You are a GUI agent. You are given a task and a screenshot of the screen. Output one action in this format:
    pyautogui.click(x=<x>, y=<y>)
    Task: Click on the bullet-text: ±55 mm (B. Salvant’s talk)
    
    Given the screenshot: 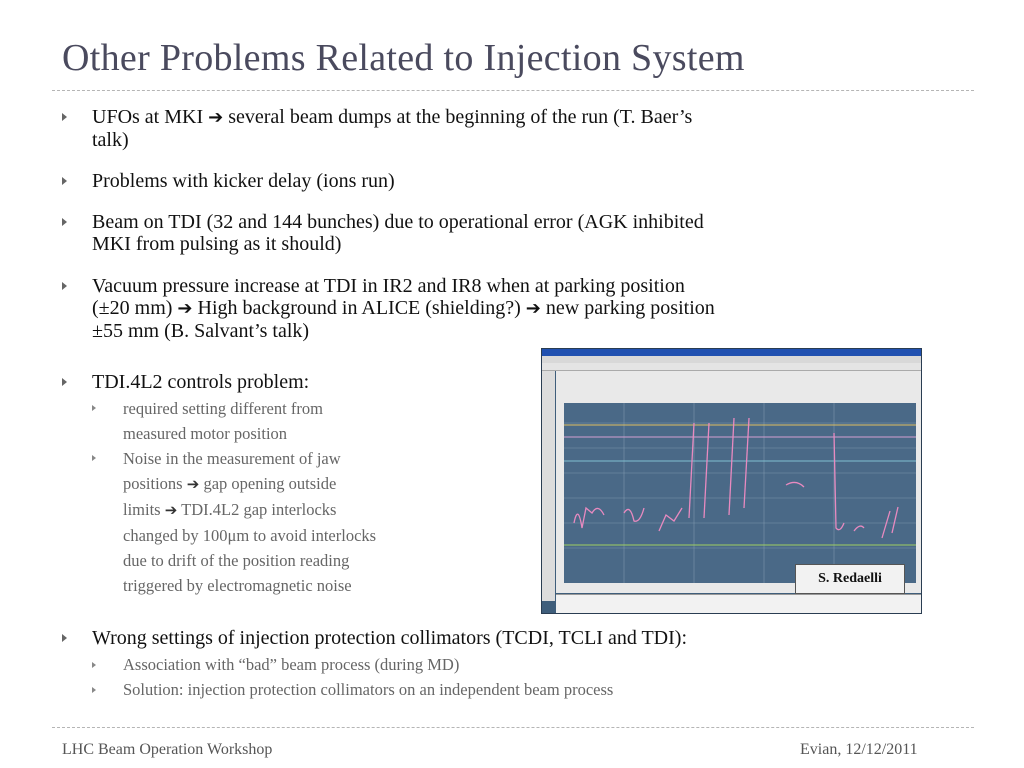 What is the action you would take?
    pyautogui.click(x=201, y=331)
    